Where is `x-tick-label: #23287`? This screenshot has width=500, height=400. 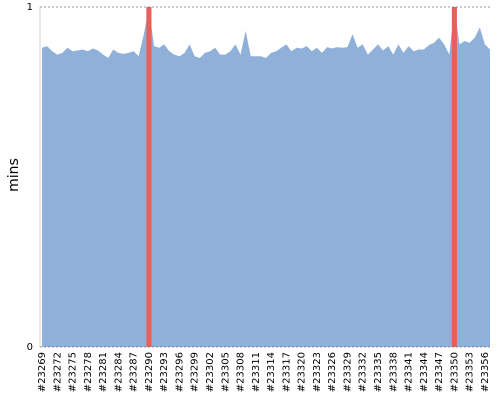 x-tick-label: #23287 is located at coordinates (134, 372).